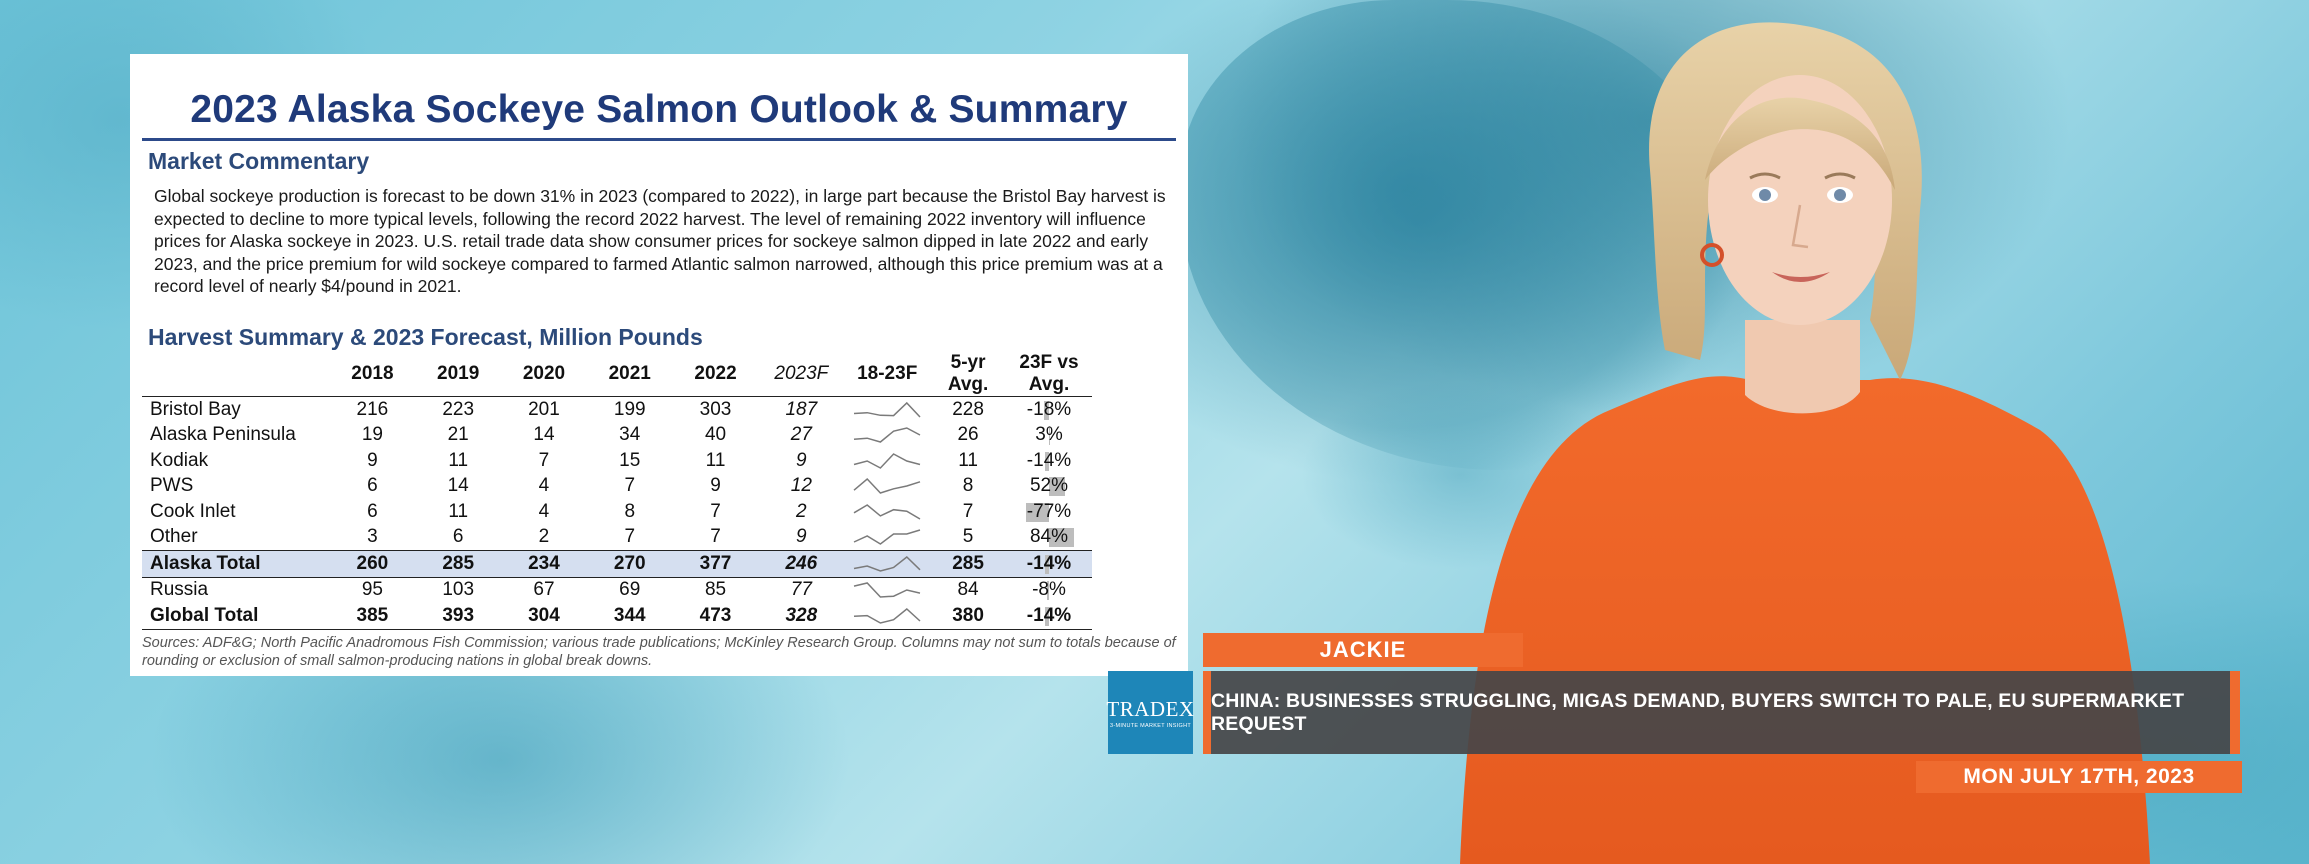 The height and width of the screenshot is (864, 2309). Describe the element at coordinates (801, 511) in the screenshot. I see `value-cell: 2` at that location.